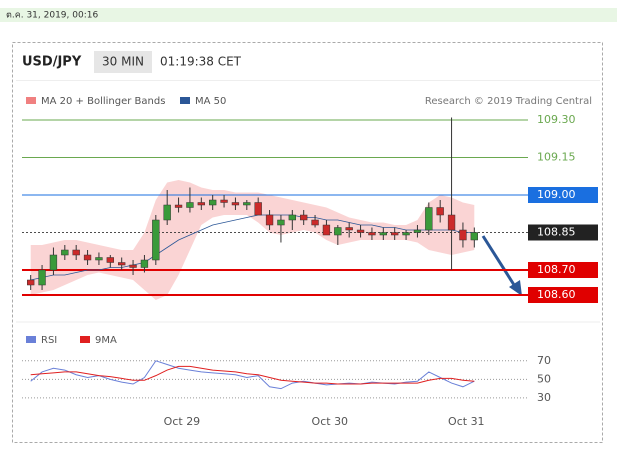 Image resolution: width=617 pixels, height=459 pixels. What do you see at coordinates (544, 360) in the screenshot?
I see `y-tick-label: 70` at bounding box center [544, 360].